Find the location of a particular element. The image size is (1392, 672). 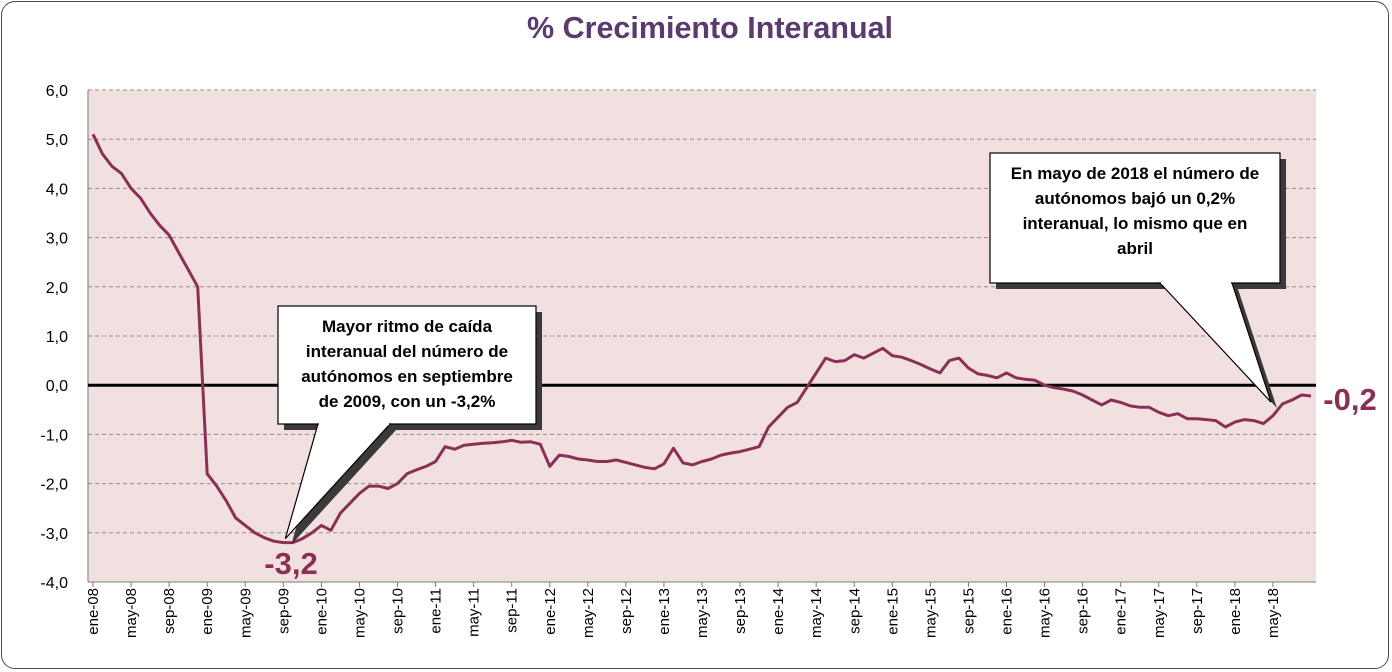

callout-may18-text-line: interanual, lo mismo que en is located at coordinates (1135, 223).